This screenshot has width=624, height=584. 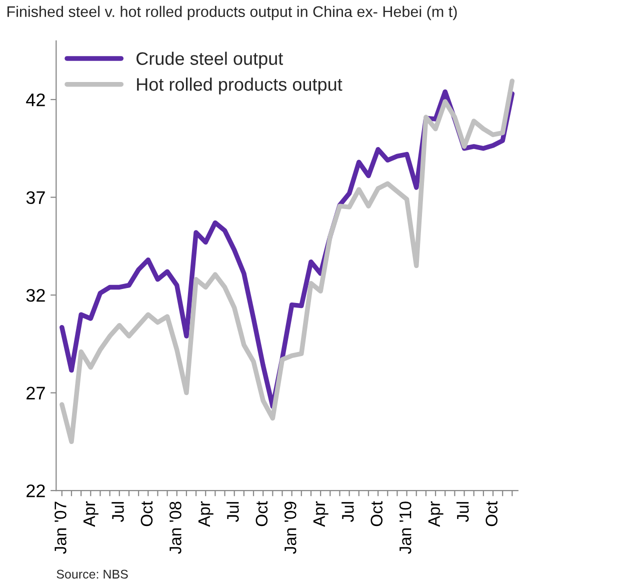 I want to click on x-tick-label: Jan '07, so click(x=60, y=528).